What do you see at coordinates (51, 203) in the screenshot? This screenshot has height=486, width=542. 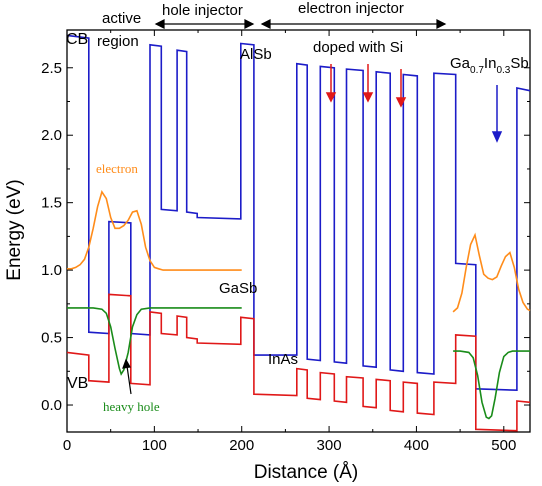 I see `y-tick-label-1.5: 1.5` at bounding box center [51, 203].